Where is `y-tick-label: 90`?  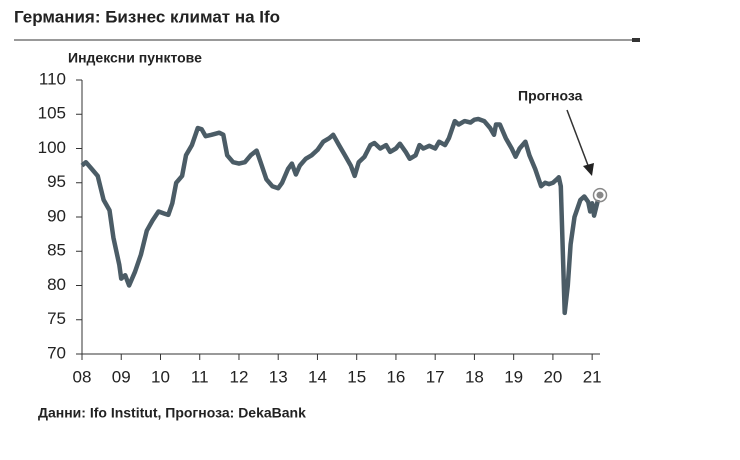
y-tick-label: 90 is located at coordinates (56, 215).